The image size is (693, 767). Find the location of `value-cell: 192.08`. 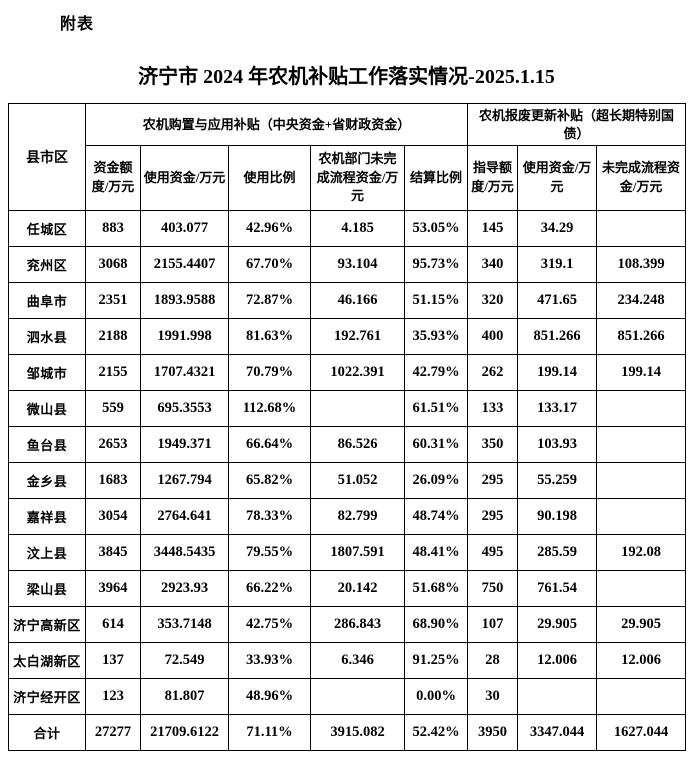

value-cell: 192.08 is located at coordinates (641, 552).